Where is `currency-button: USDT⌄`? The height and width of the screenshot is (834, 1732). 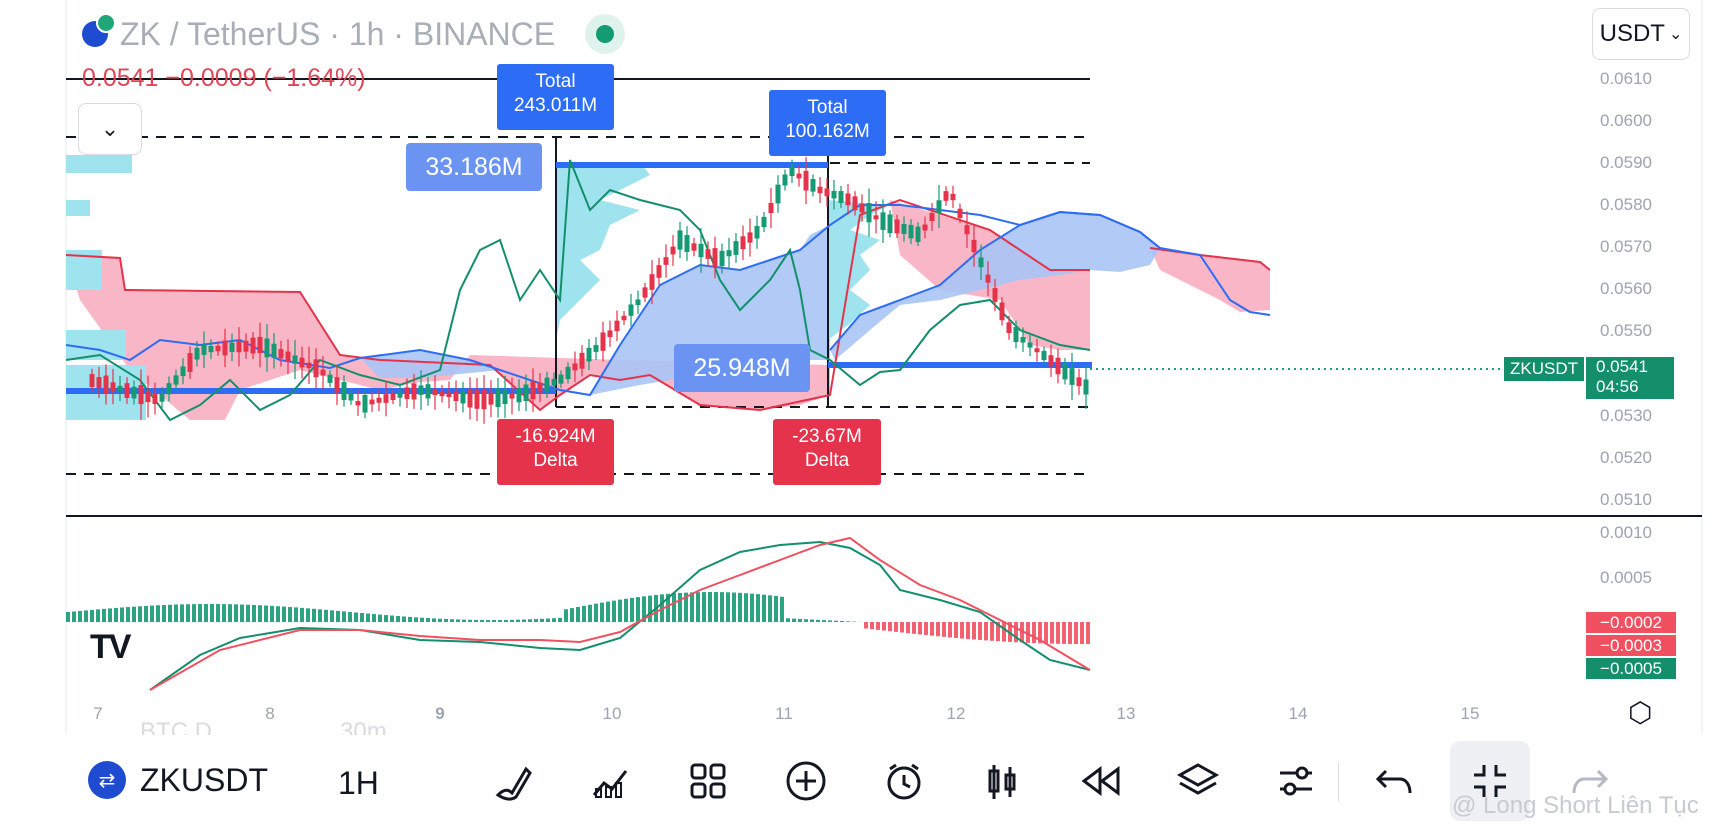 currency-button: USDT⌄ is located at coordinates (1641, 34).